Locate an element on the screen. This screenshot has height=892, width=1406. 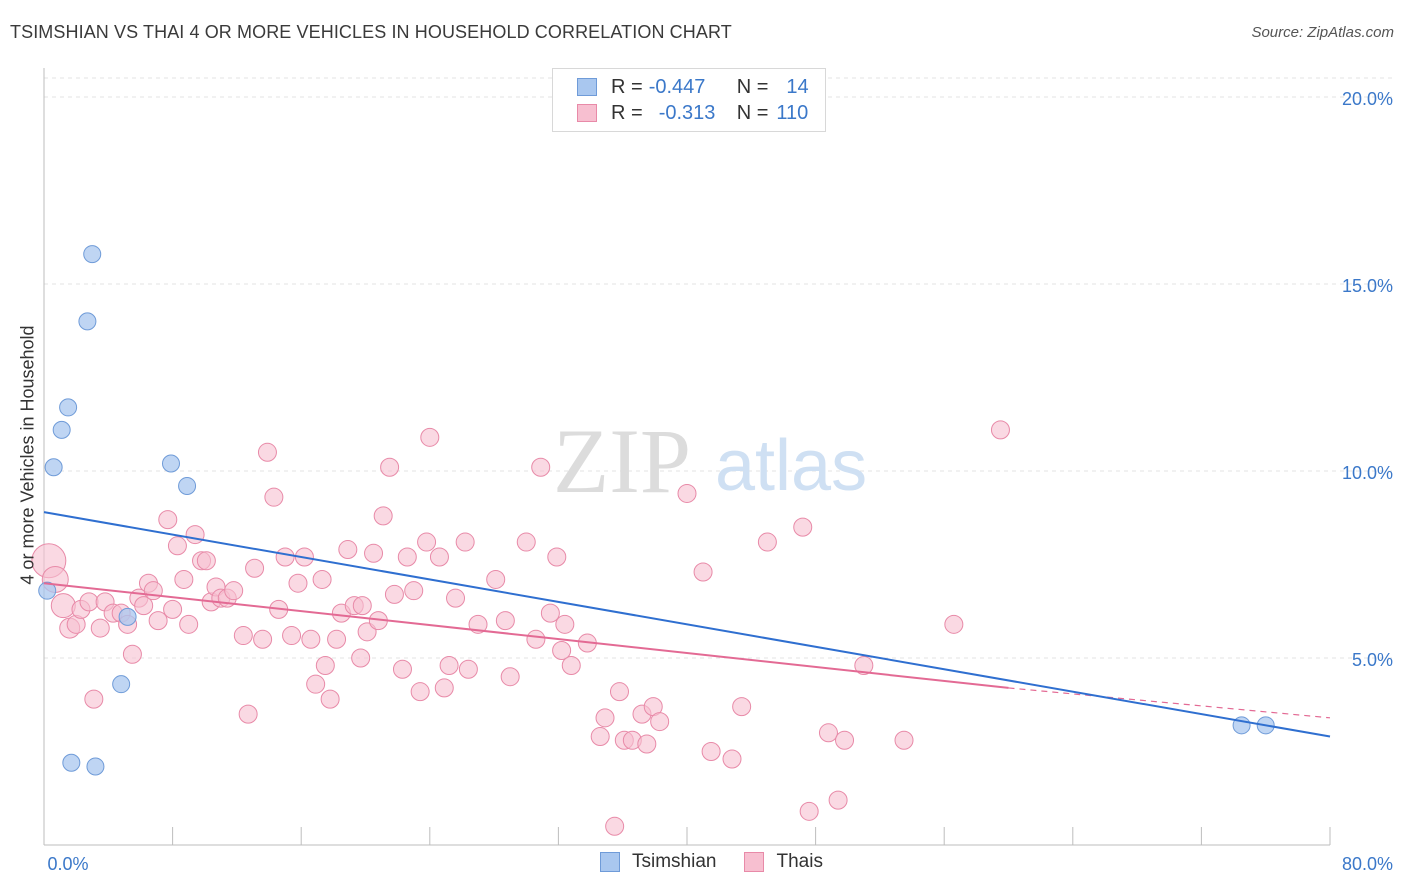
correlation-legend: R = -0.447 N = 14 R = -0.313 N = 110 is located at coordinates (689, 100).